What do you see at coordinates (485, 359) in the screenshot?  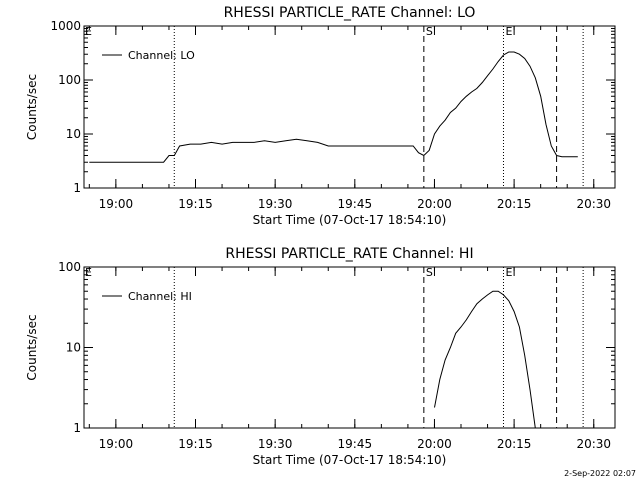 I see `series-line` at bounding box center [485, 359].